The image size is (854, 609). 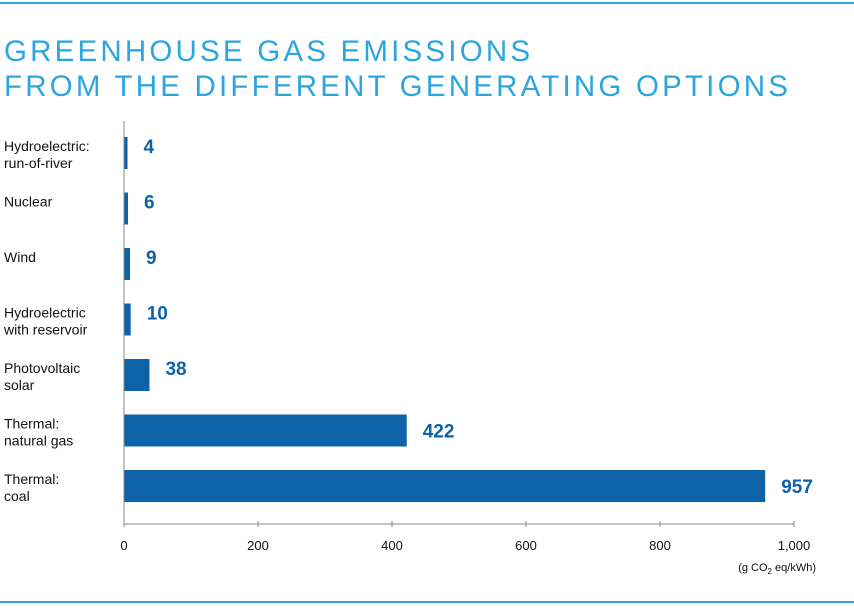 I want to click on chart-title-line-1: GREENHOUSE GAS EMISSIONS, so click(x=269, y=51).